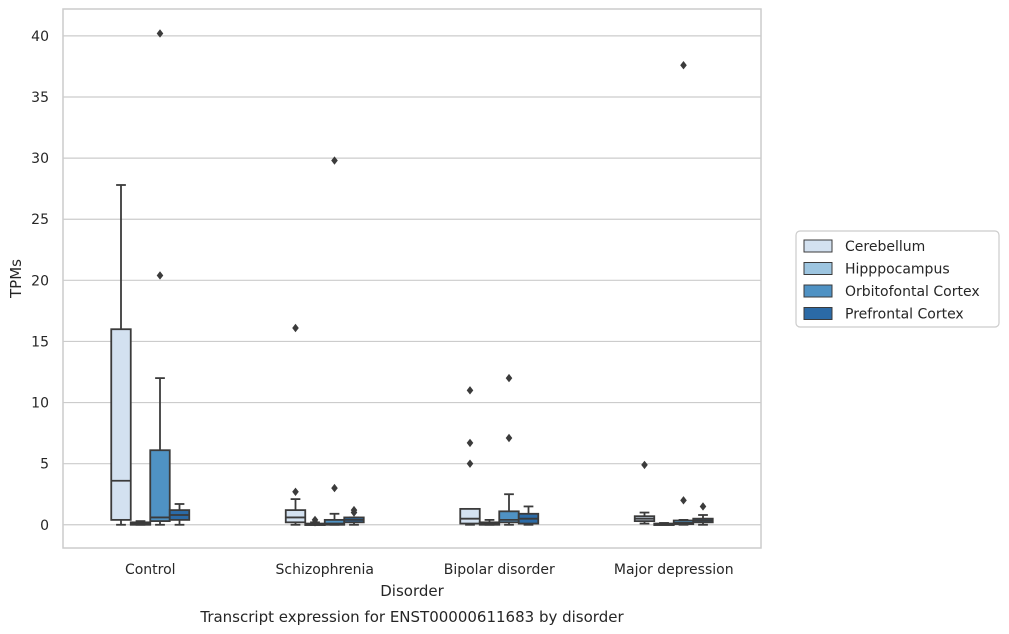 This screenshot has height=634, width=1009. What do you see at coordinates (40, 37) in the screenshot?
I see `y-tick-label: 40` at bounding box center [40, 37].